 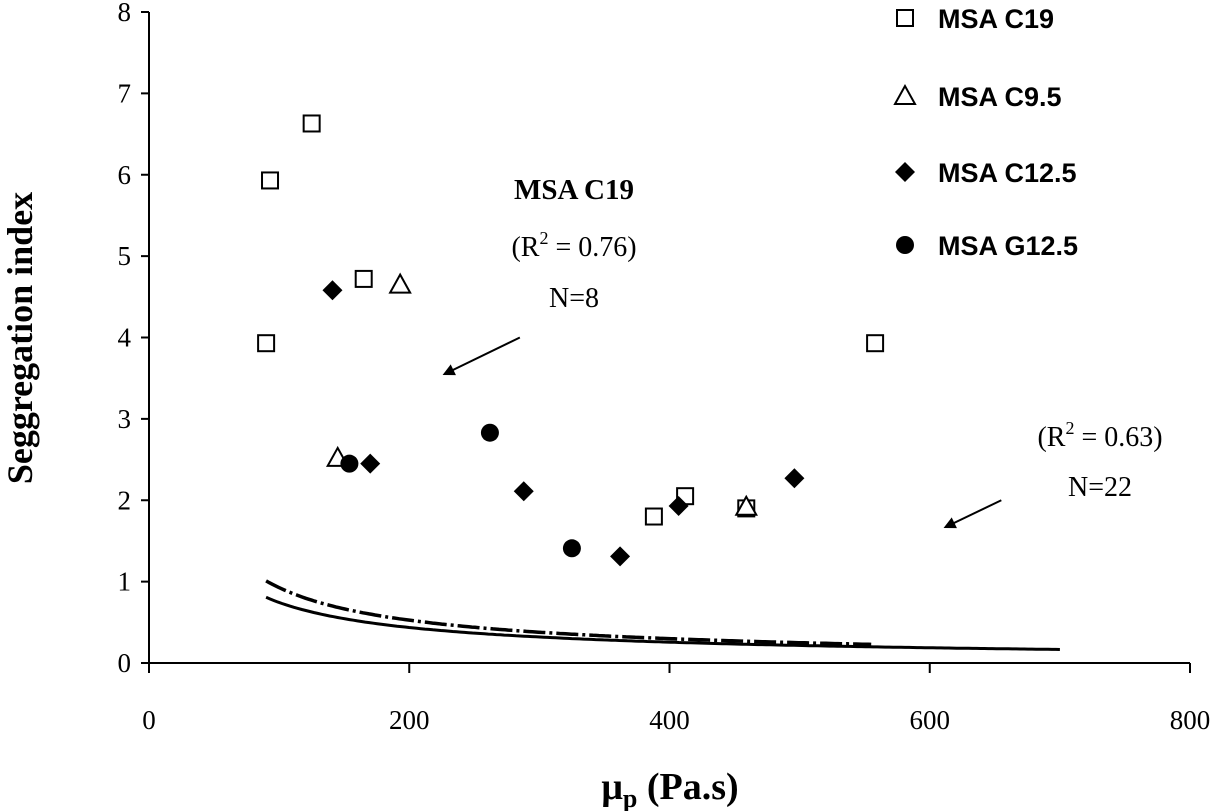 I want to click on legend-label-msa-c9-5: MSA C9.5, so click(x=1000, y=97).